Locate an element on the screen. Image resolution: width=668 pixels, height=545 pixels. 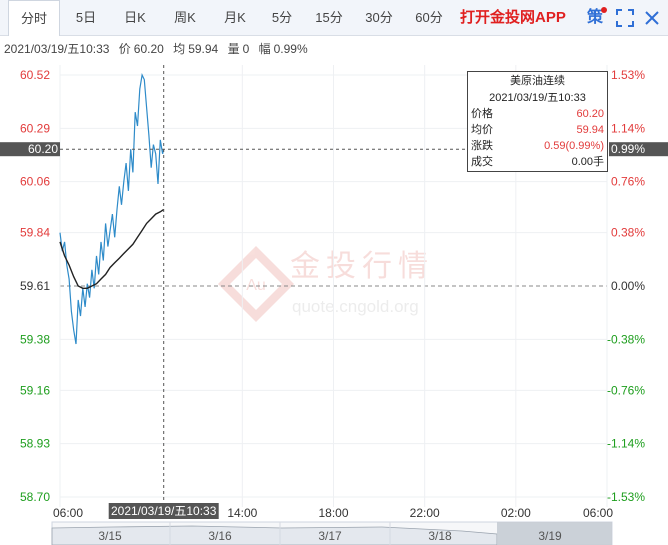
avg-label: 均 is located at coordinates (179, 49).